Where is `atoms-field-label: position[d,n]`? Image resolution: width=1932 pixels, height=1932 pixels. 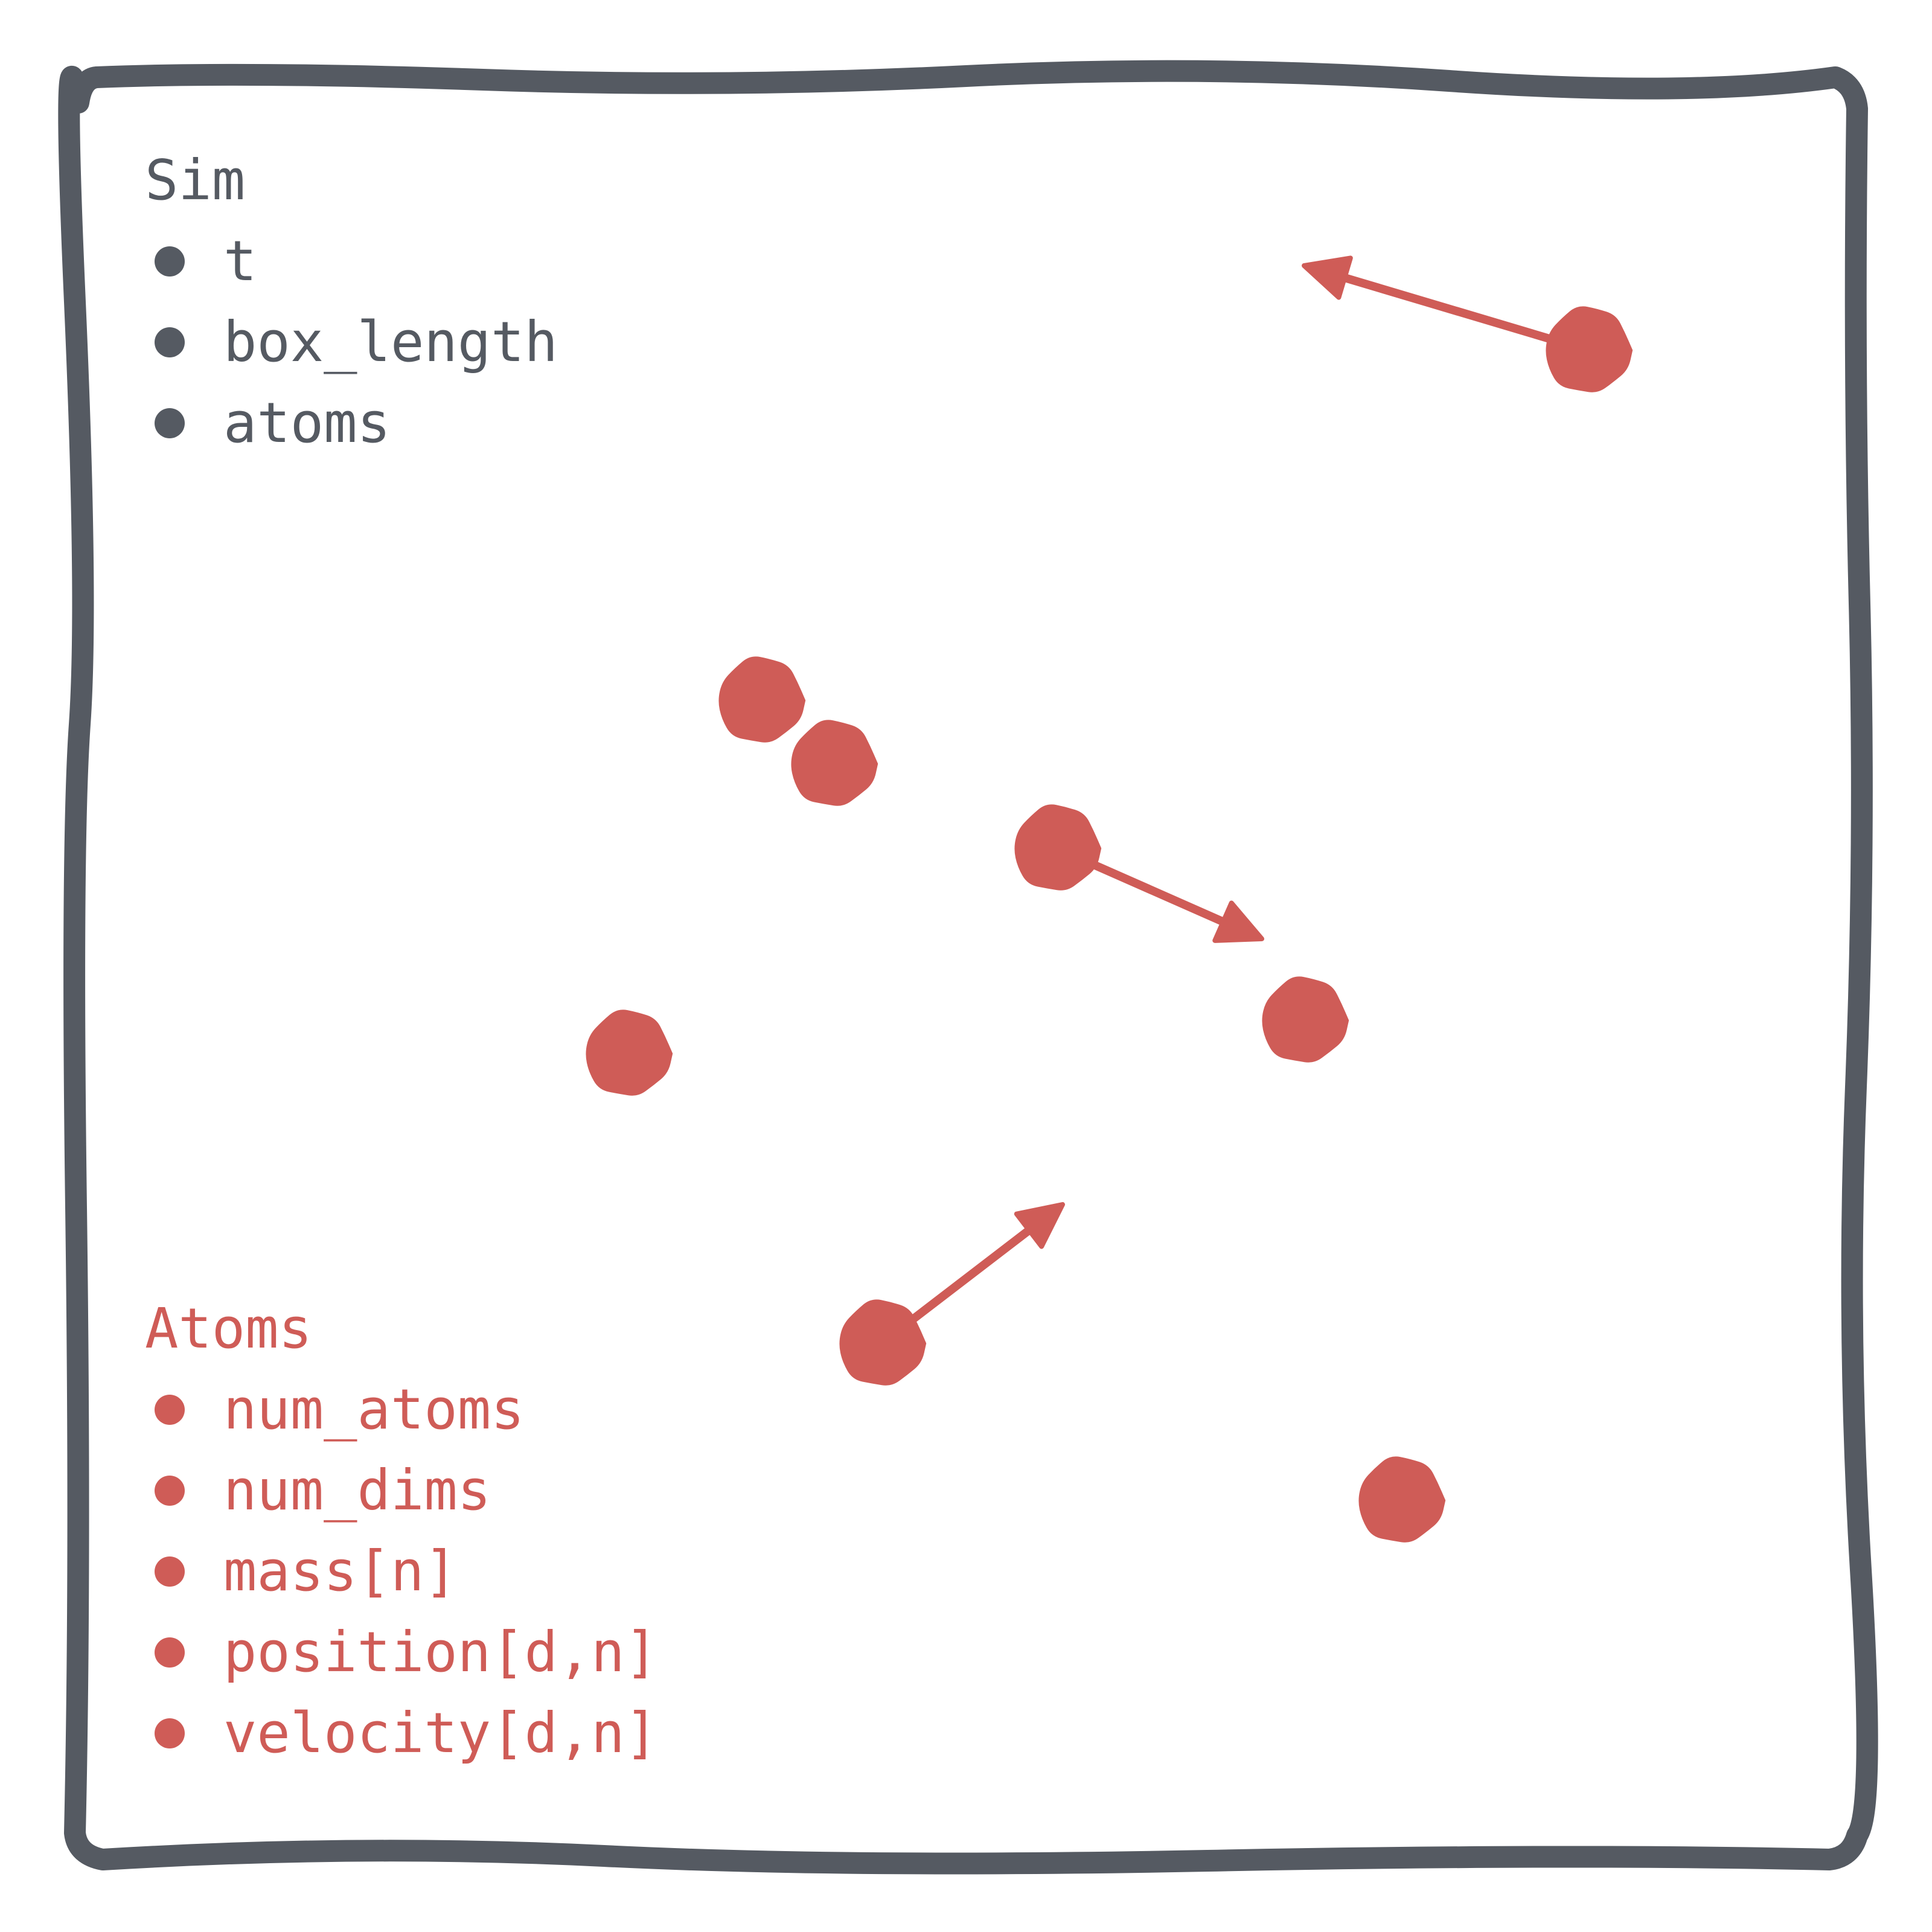
atoms-field-label: position[d,n] is located at coordinates (441, 1652).